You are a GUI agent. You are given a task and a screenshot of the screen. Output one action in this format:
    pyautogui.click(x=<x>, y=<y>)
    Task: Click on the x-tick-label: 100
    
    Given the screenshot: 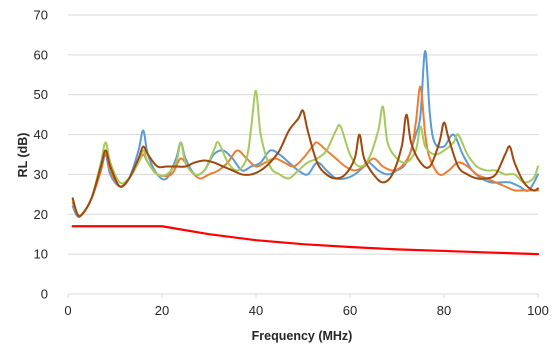 What is the action you would take?
    pyautogui.click(x=538, y=310)
    